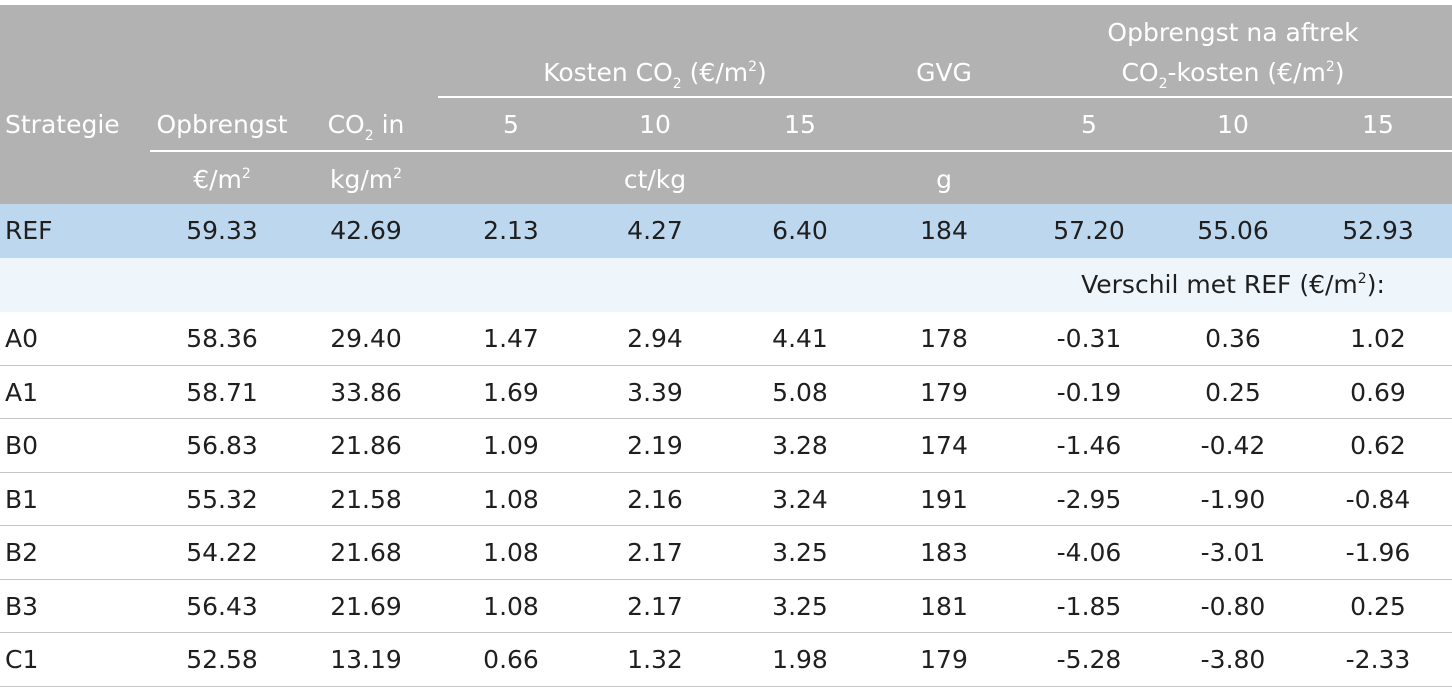 Image resolution: width=1452 pixels, height=687 pixels. I want to click on table-cell-gvg: 191, so click(944, 499).